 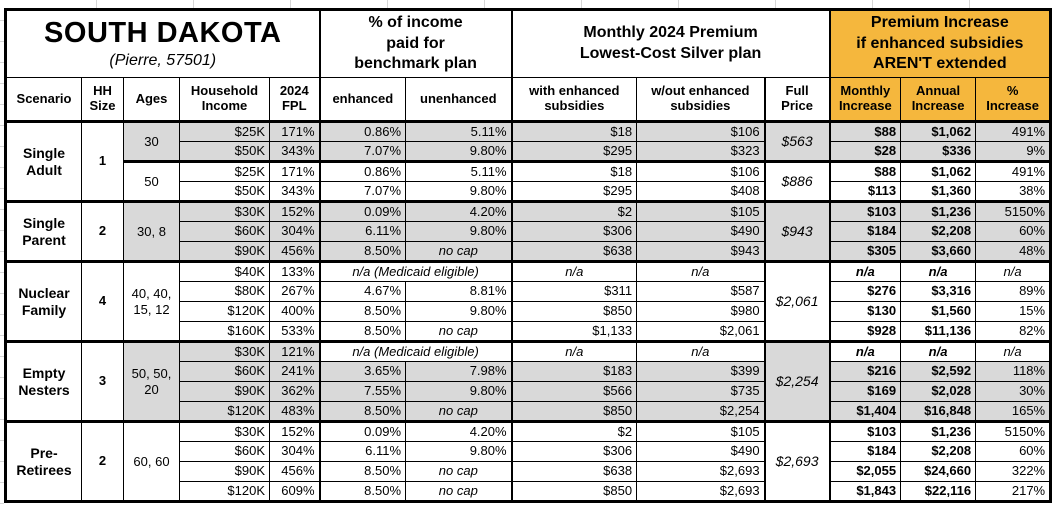 I want to click on cell-annual-increase: $336, so click(x=938, y=151).